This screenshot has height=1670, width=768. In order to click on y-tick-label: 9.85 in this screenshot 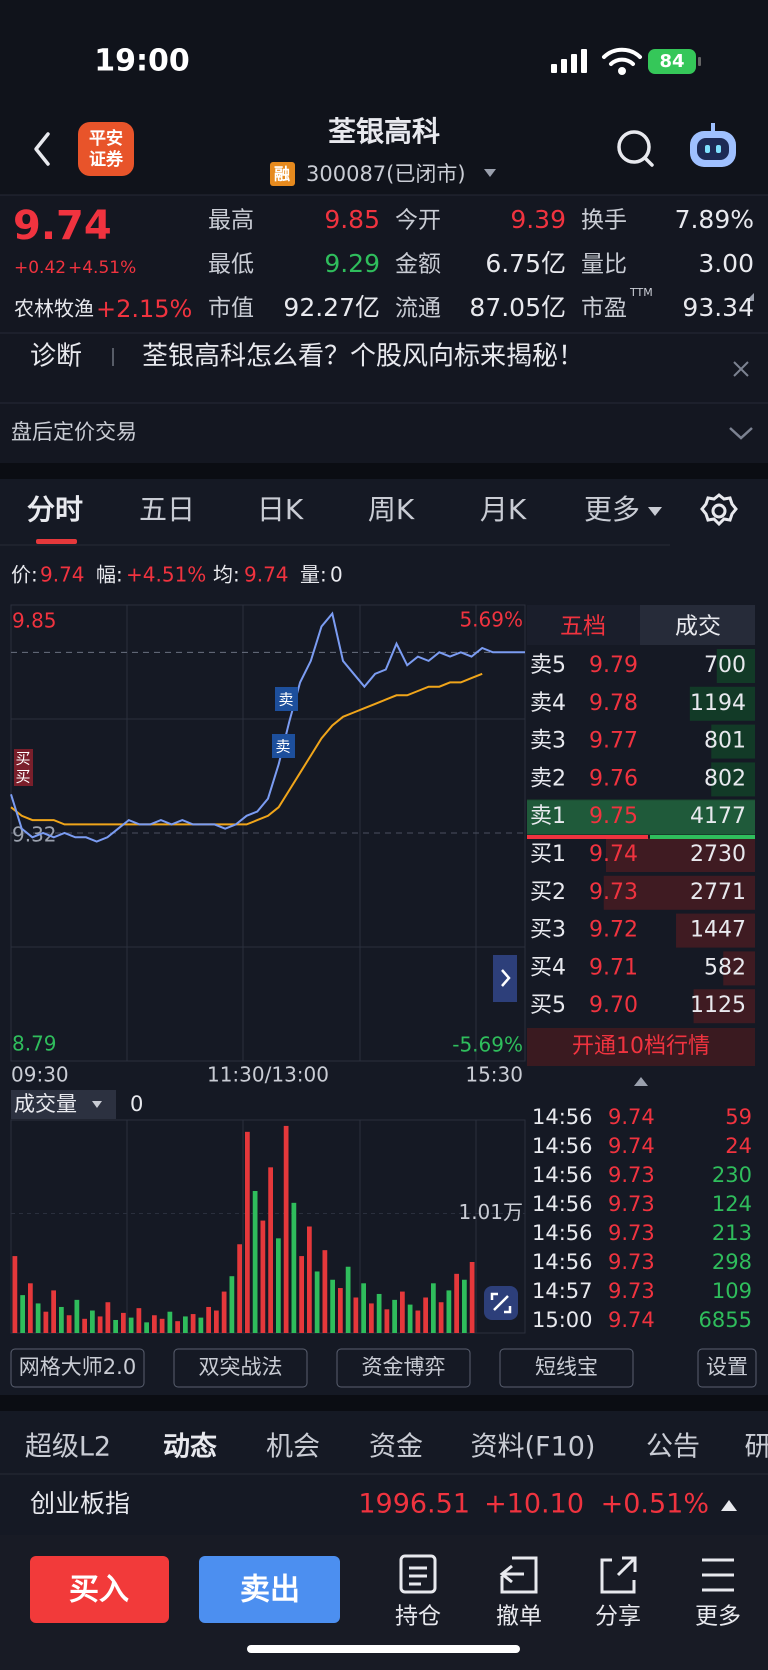, I will do `click(34, 621)`.